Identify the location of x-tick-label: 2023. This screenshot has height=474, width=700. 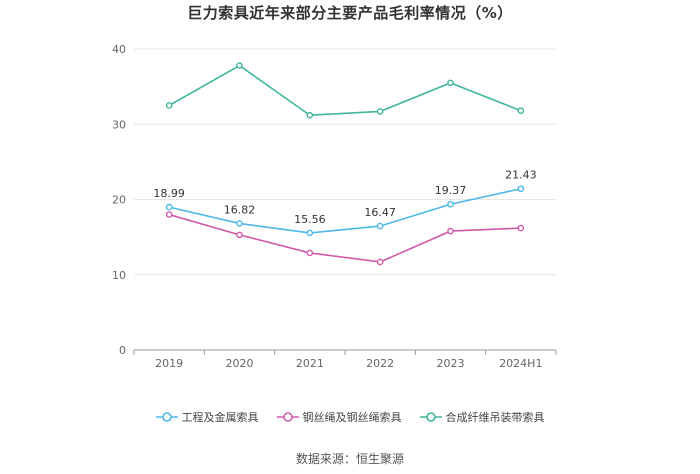
(451, 363).